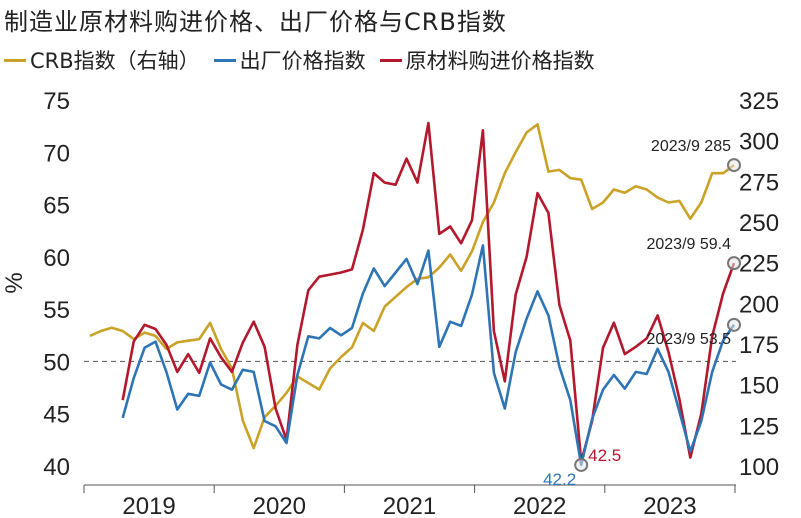 This screenshot has height=518, width=801. Describe the element at coordinates (604, 455) in the screenshot. I see `purchase-min-label: 42.5` at that location.